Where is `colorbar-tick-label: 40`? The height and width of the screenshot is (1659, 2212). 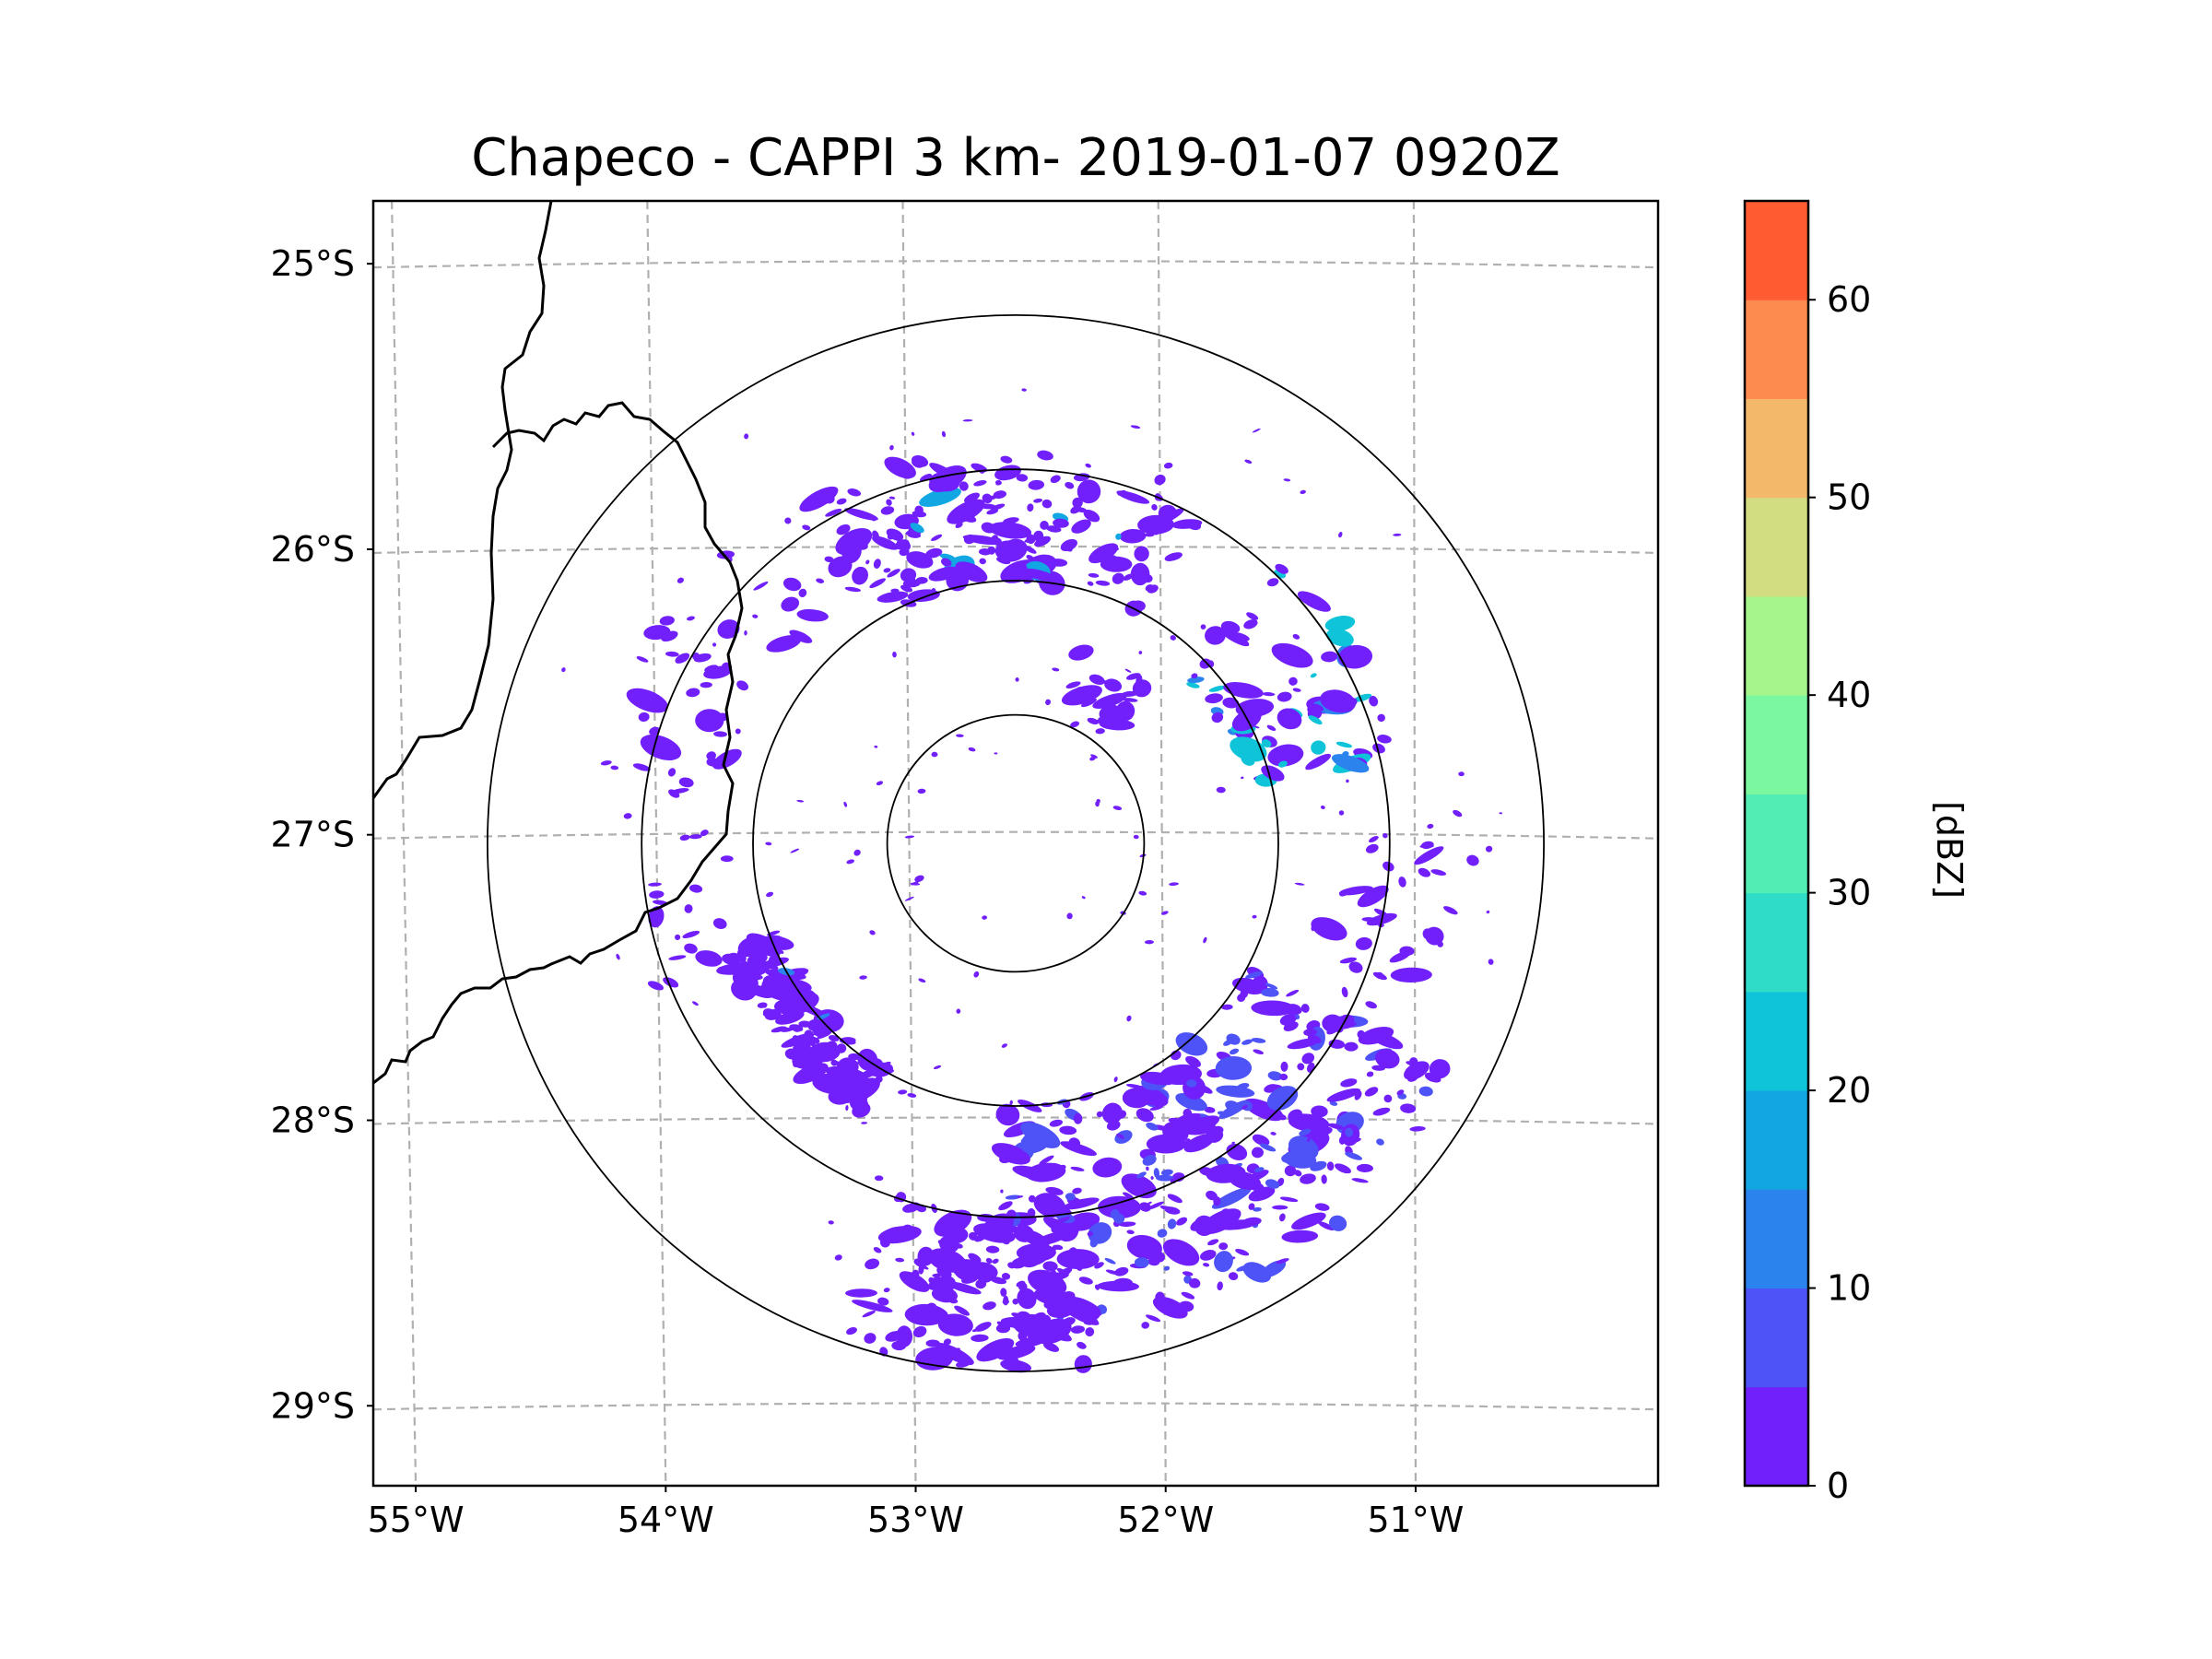 colorbar-tick-label: 40 is located at coordinates (1849, 695).